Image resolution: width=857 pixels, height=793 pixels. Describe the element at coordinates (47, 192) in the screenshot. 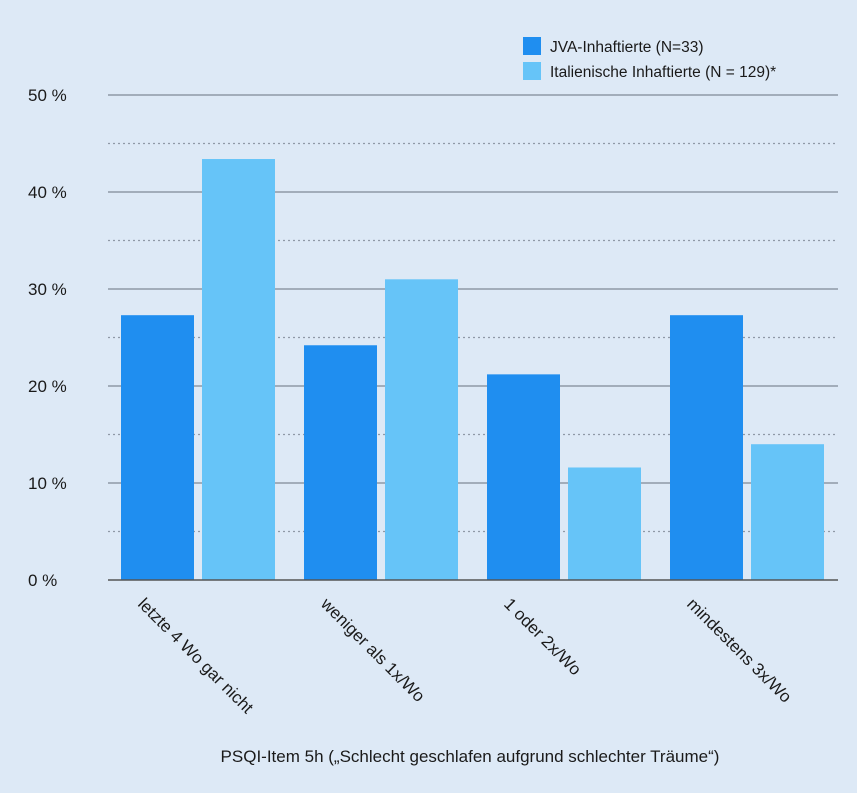

I see `y-tick-label: 40 %` at that location.